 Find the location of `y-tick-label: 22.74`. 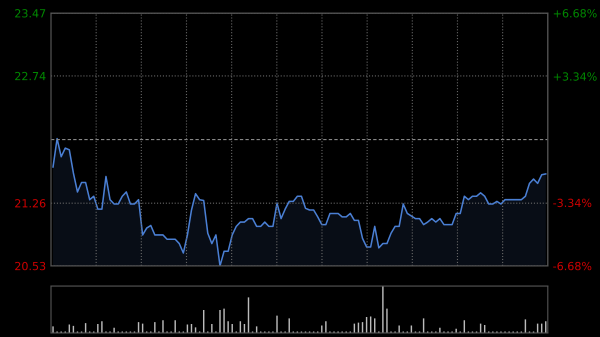

y-tick-label: 22.74 is located at coordinates (30, 76).